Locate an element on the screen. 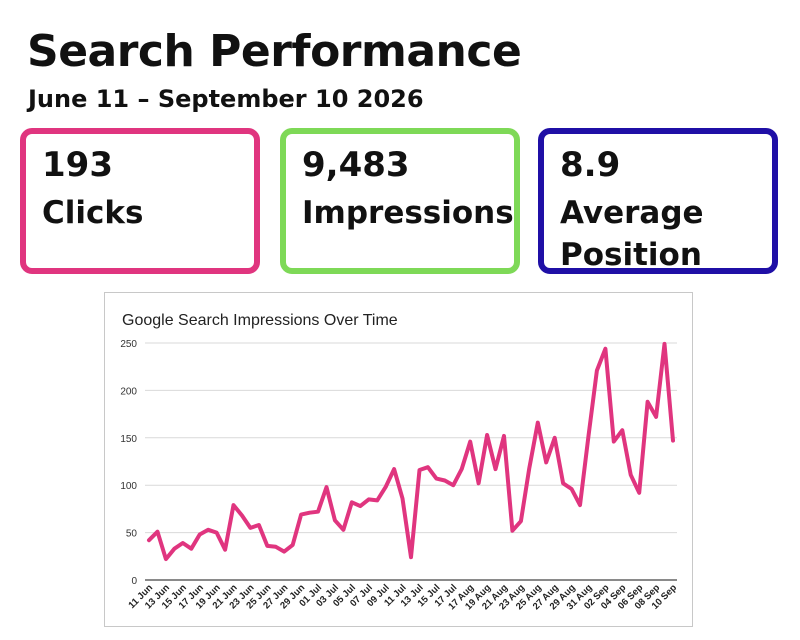 This screenshot has width=800, height=640. date-range: June 11 – September 10 2026 is located at coordinates (226, 99).